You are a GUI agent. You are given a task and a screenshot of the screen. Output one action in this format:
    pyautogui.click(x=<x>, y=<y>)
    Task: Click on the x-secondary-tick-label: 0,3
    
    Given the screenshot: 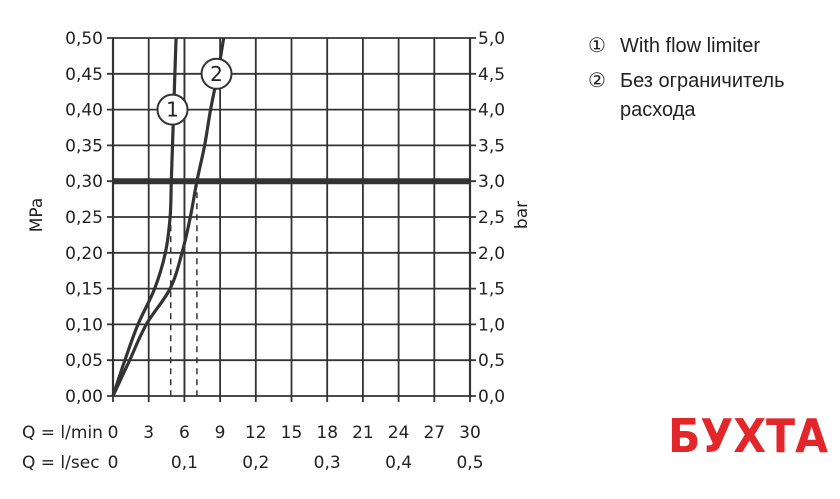 What is the action you would take?
    pyautogui.click(x=327, y=463)
    